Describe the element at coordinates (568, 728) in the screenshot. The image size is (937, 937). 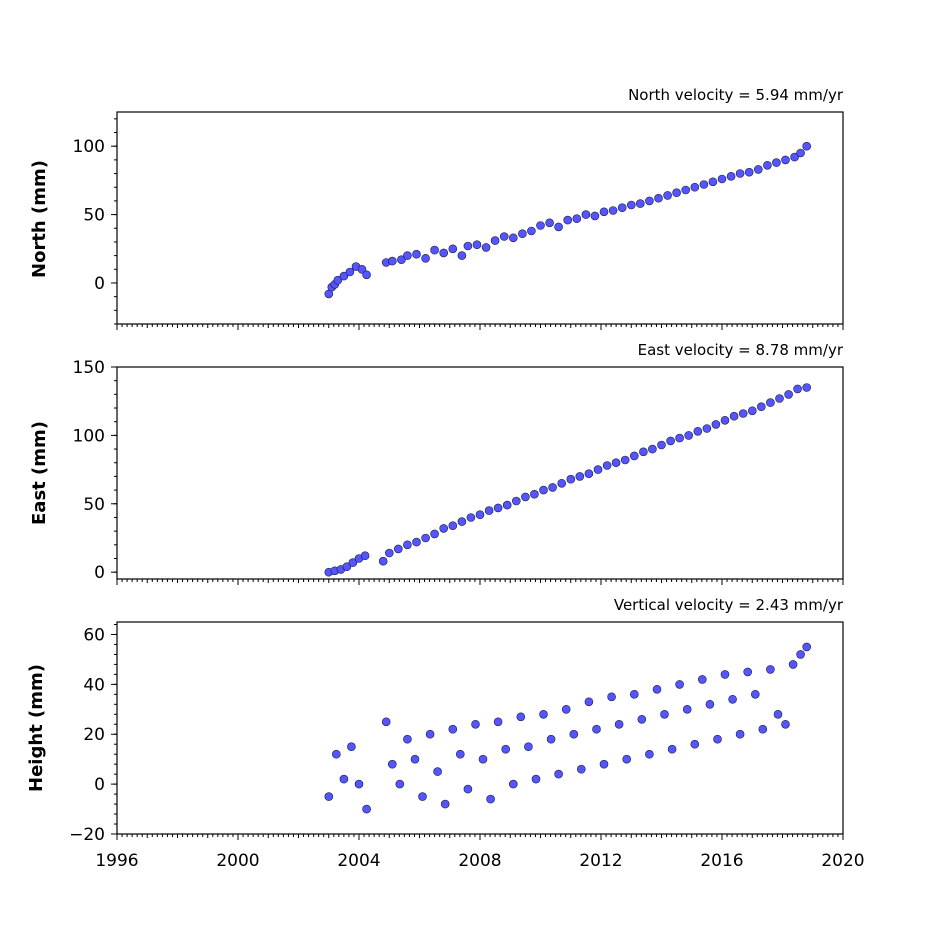
I see `height-points` at that location.